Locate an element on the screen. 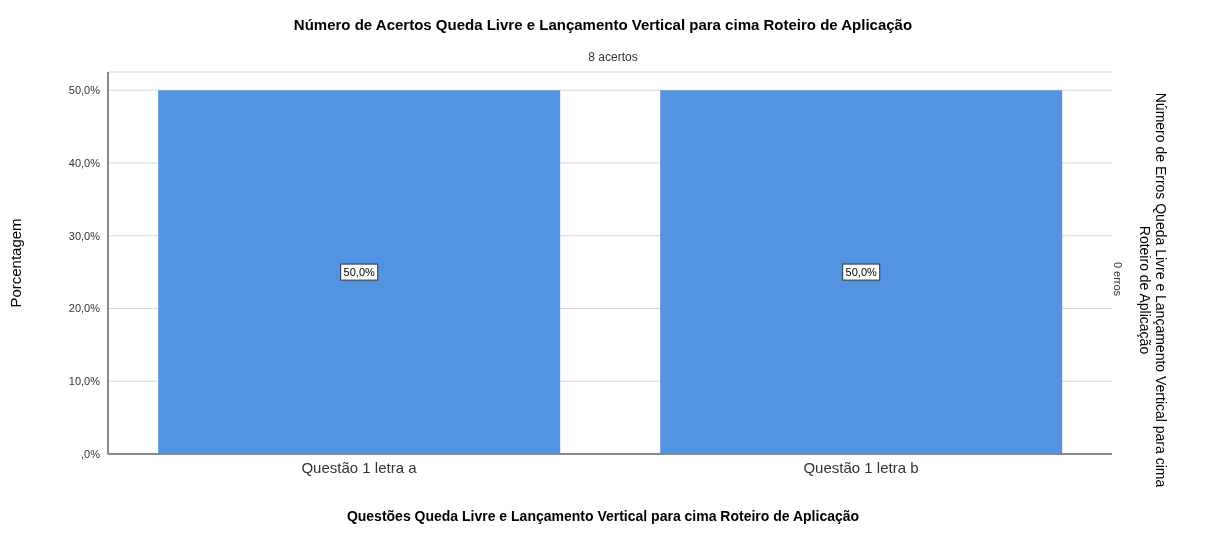  annotation: 0 erros is located at coordinates (1118, 279).